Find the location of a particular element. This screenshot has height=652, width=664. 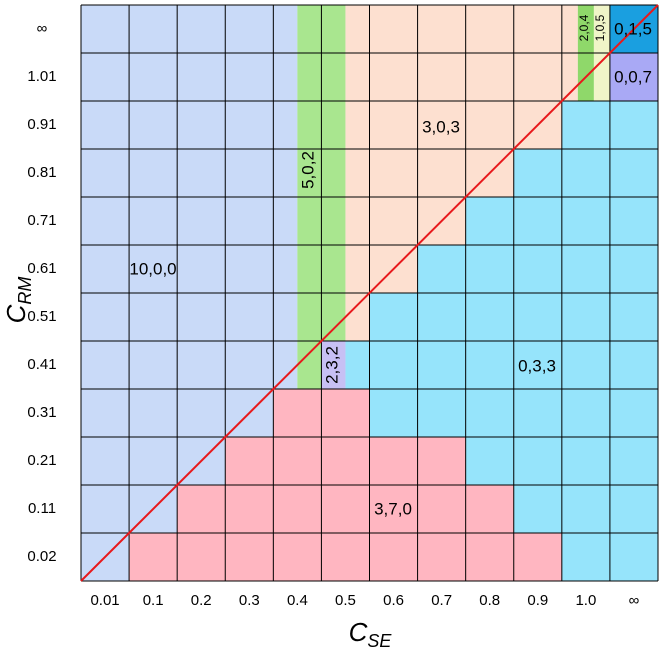

y-tick-label: 0.51 is located at coordinates (41, 316).